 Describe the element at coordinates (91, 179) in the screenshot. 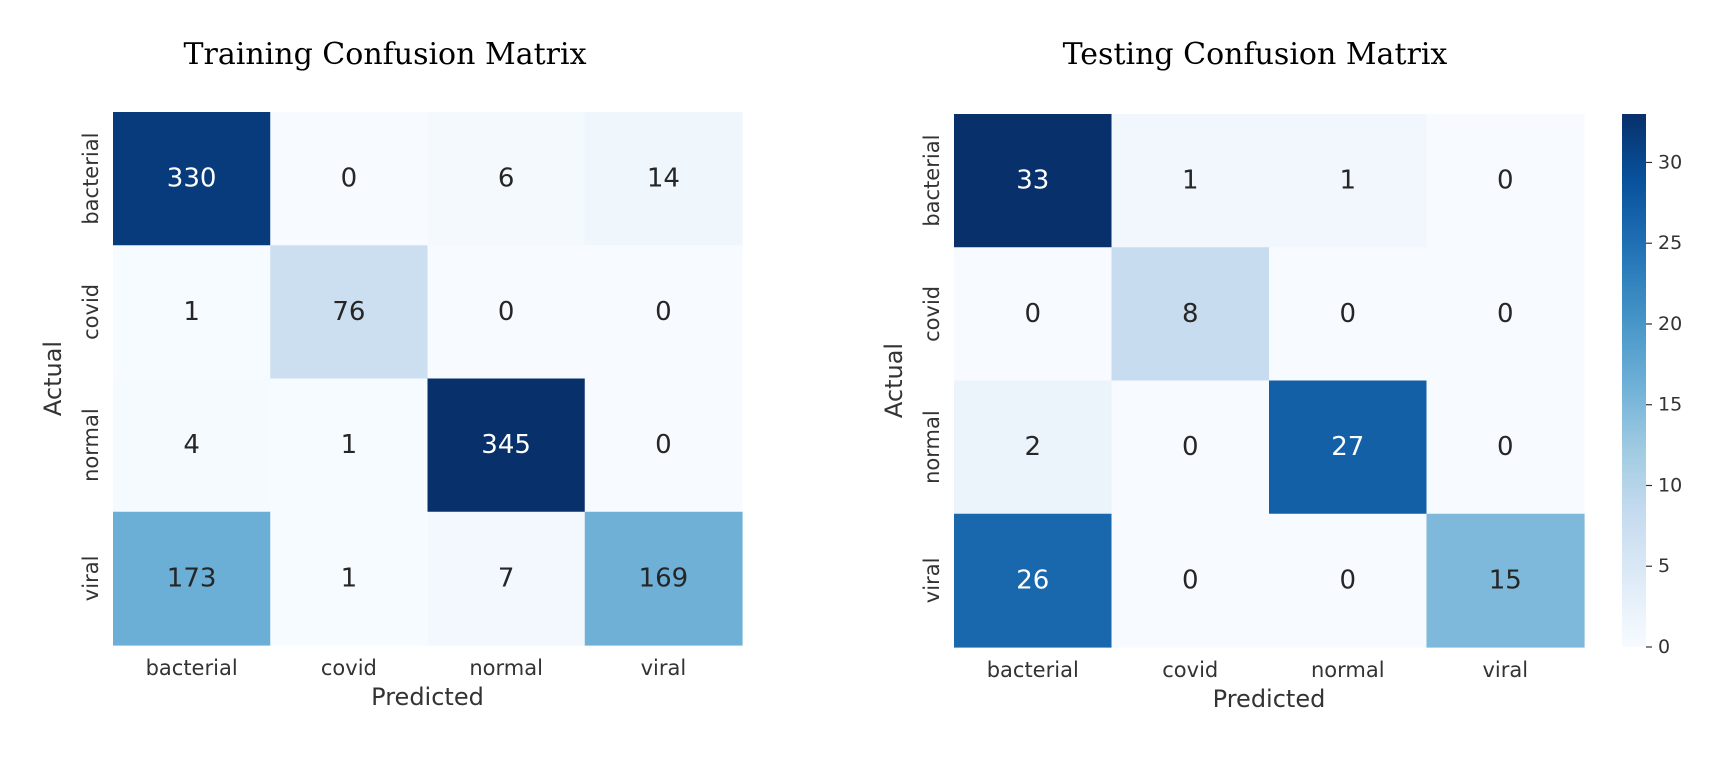

I see `training-y-tick-label: bacterial` at that location.